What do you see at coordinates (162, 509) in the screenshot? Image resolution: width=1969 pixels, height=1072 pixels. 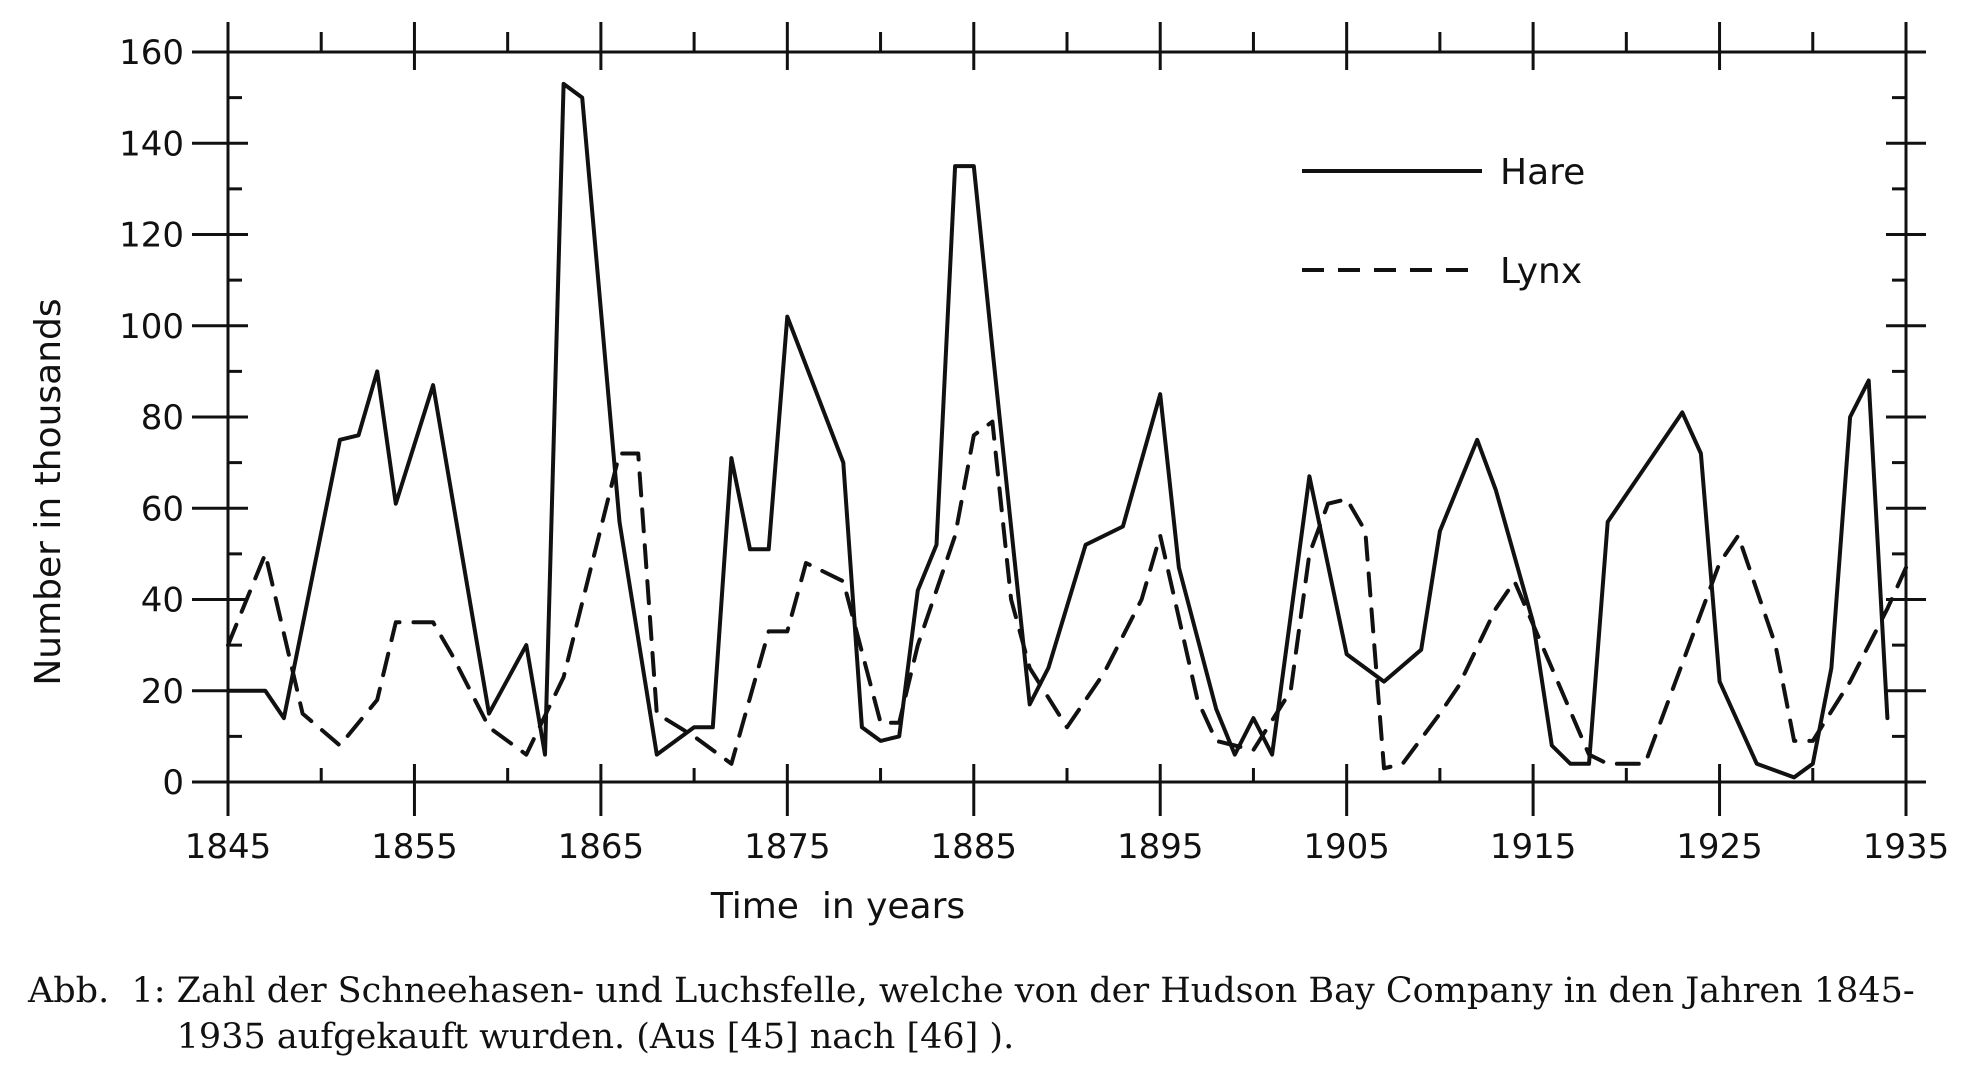 I see `y-tick-label: 60` at bounding box center [162, 509].